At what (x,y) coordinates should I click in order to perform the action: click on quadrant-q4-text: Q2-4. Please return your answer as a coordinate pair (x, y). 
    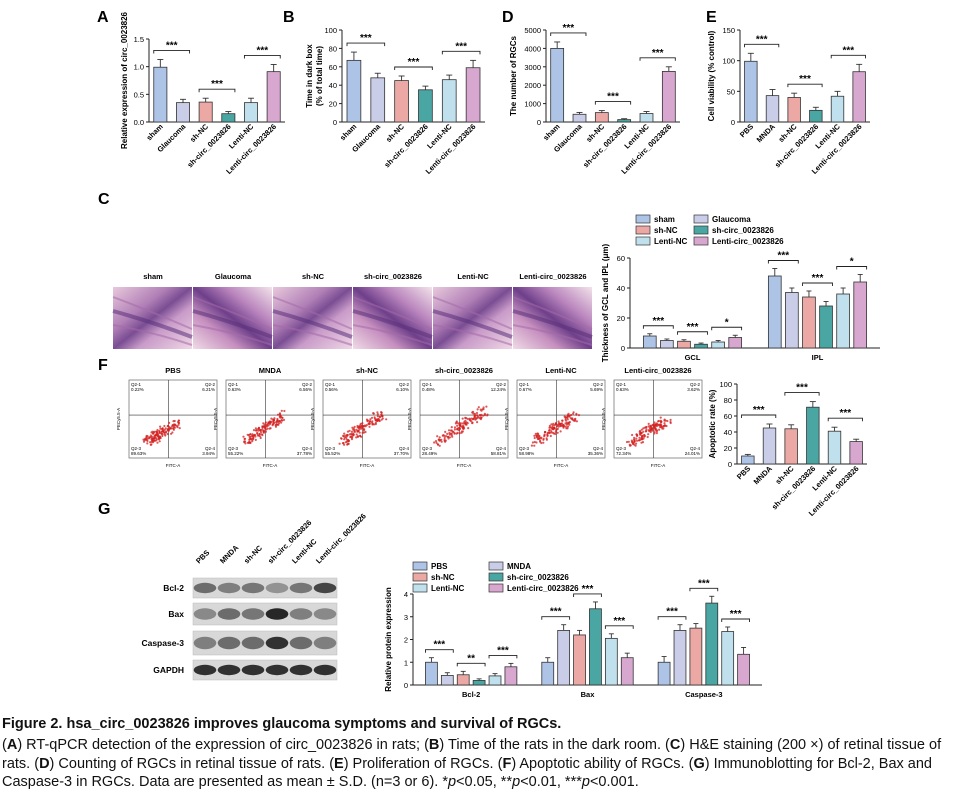
    Looking at the image, I should click on (307, 448).